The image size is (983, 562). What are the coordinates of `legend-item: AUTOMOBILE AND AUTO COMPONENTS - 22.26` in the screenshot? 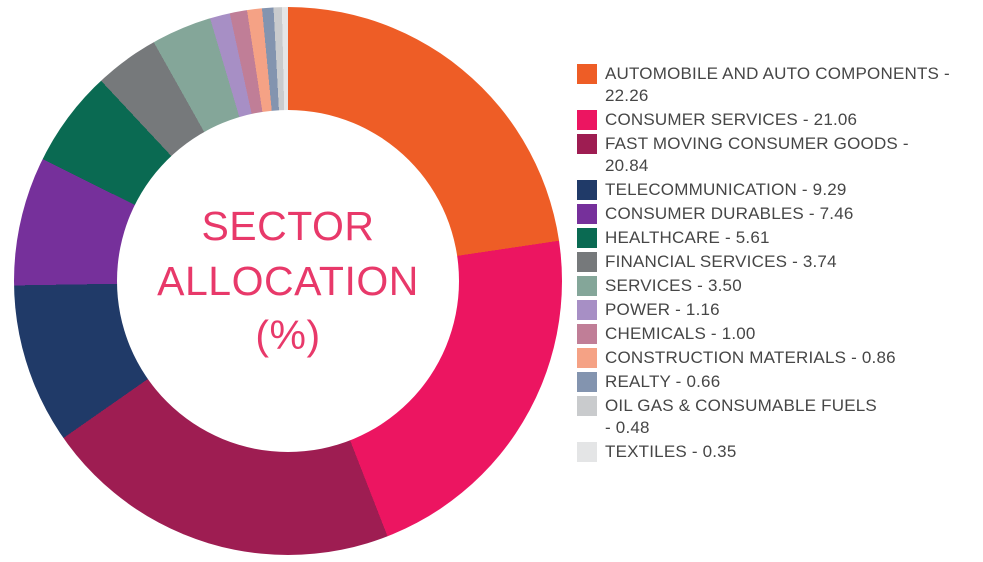 It's located at (773, 85).